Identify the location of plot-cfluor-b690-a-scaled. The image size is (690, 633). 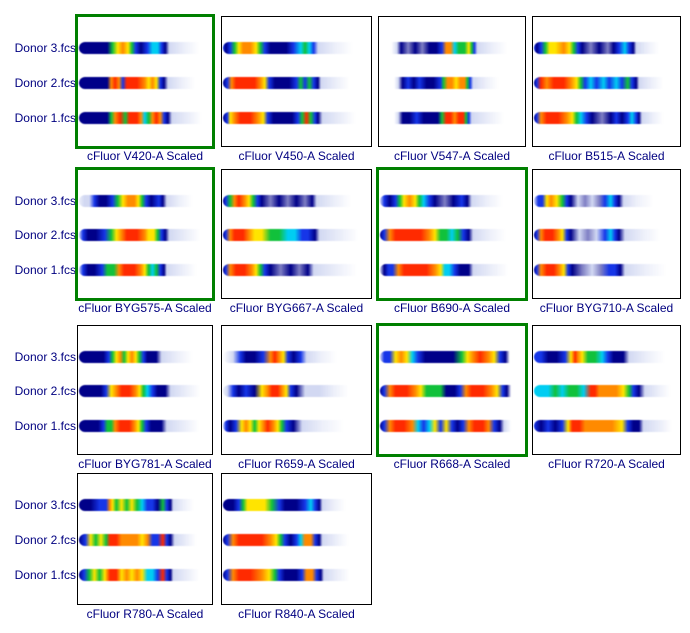
(452, 234).